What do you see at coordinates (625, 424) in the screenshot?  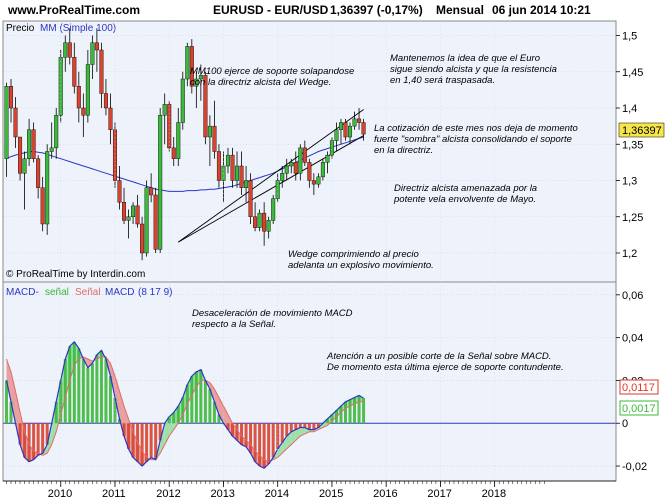 I see `macd-tick-label: 0` at bounding box center [625, 424].